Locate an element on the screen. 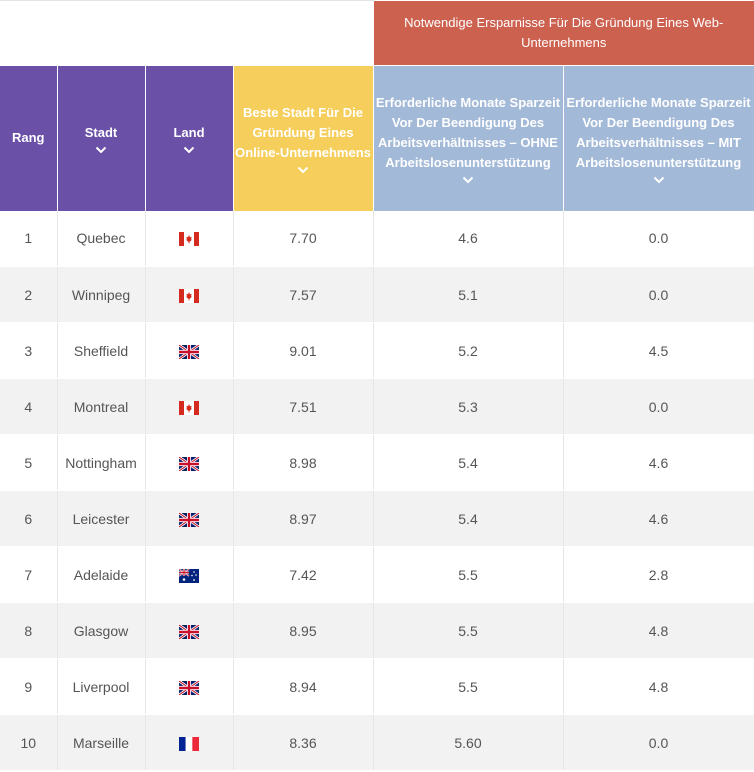 This screenshot has width=754, height=772. city-cell: Glasgow is located at coordinates (101, 630).